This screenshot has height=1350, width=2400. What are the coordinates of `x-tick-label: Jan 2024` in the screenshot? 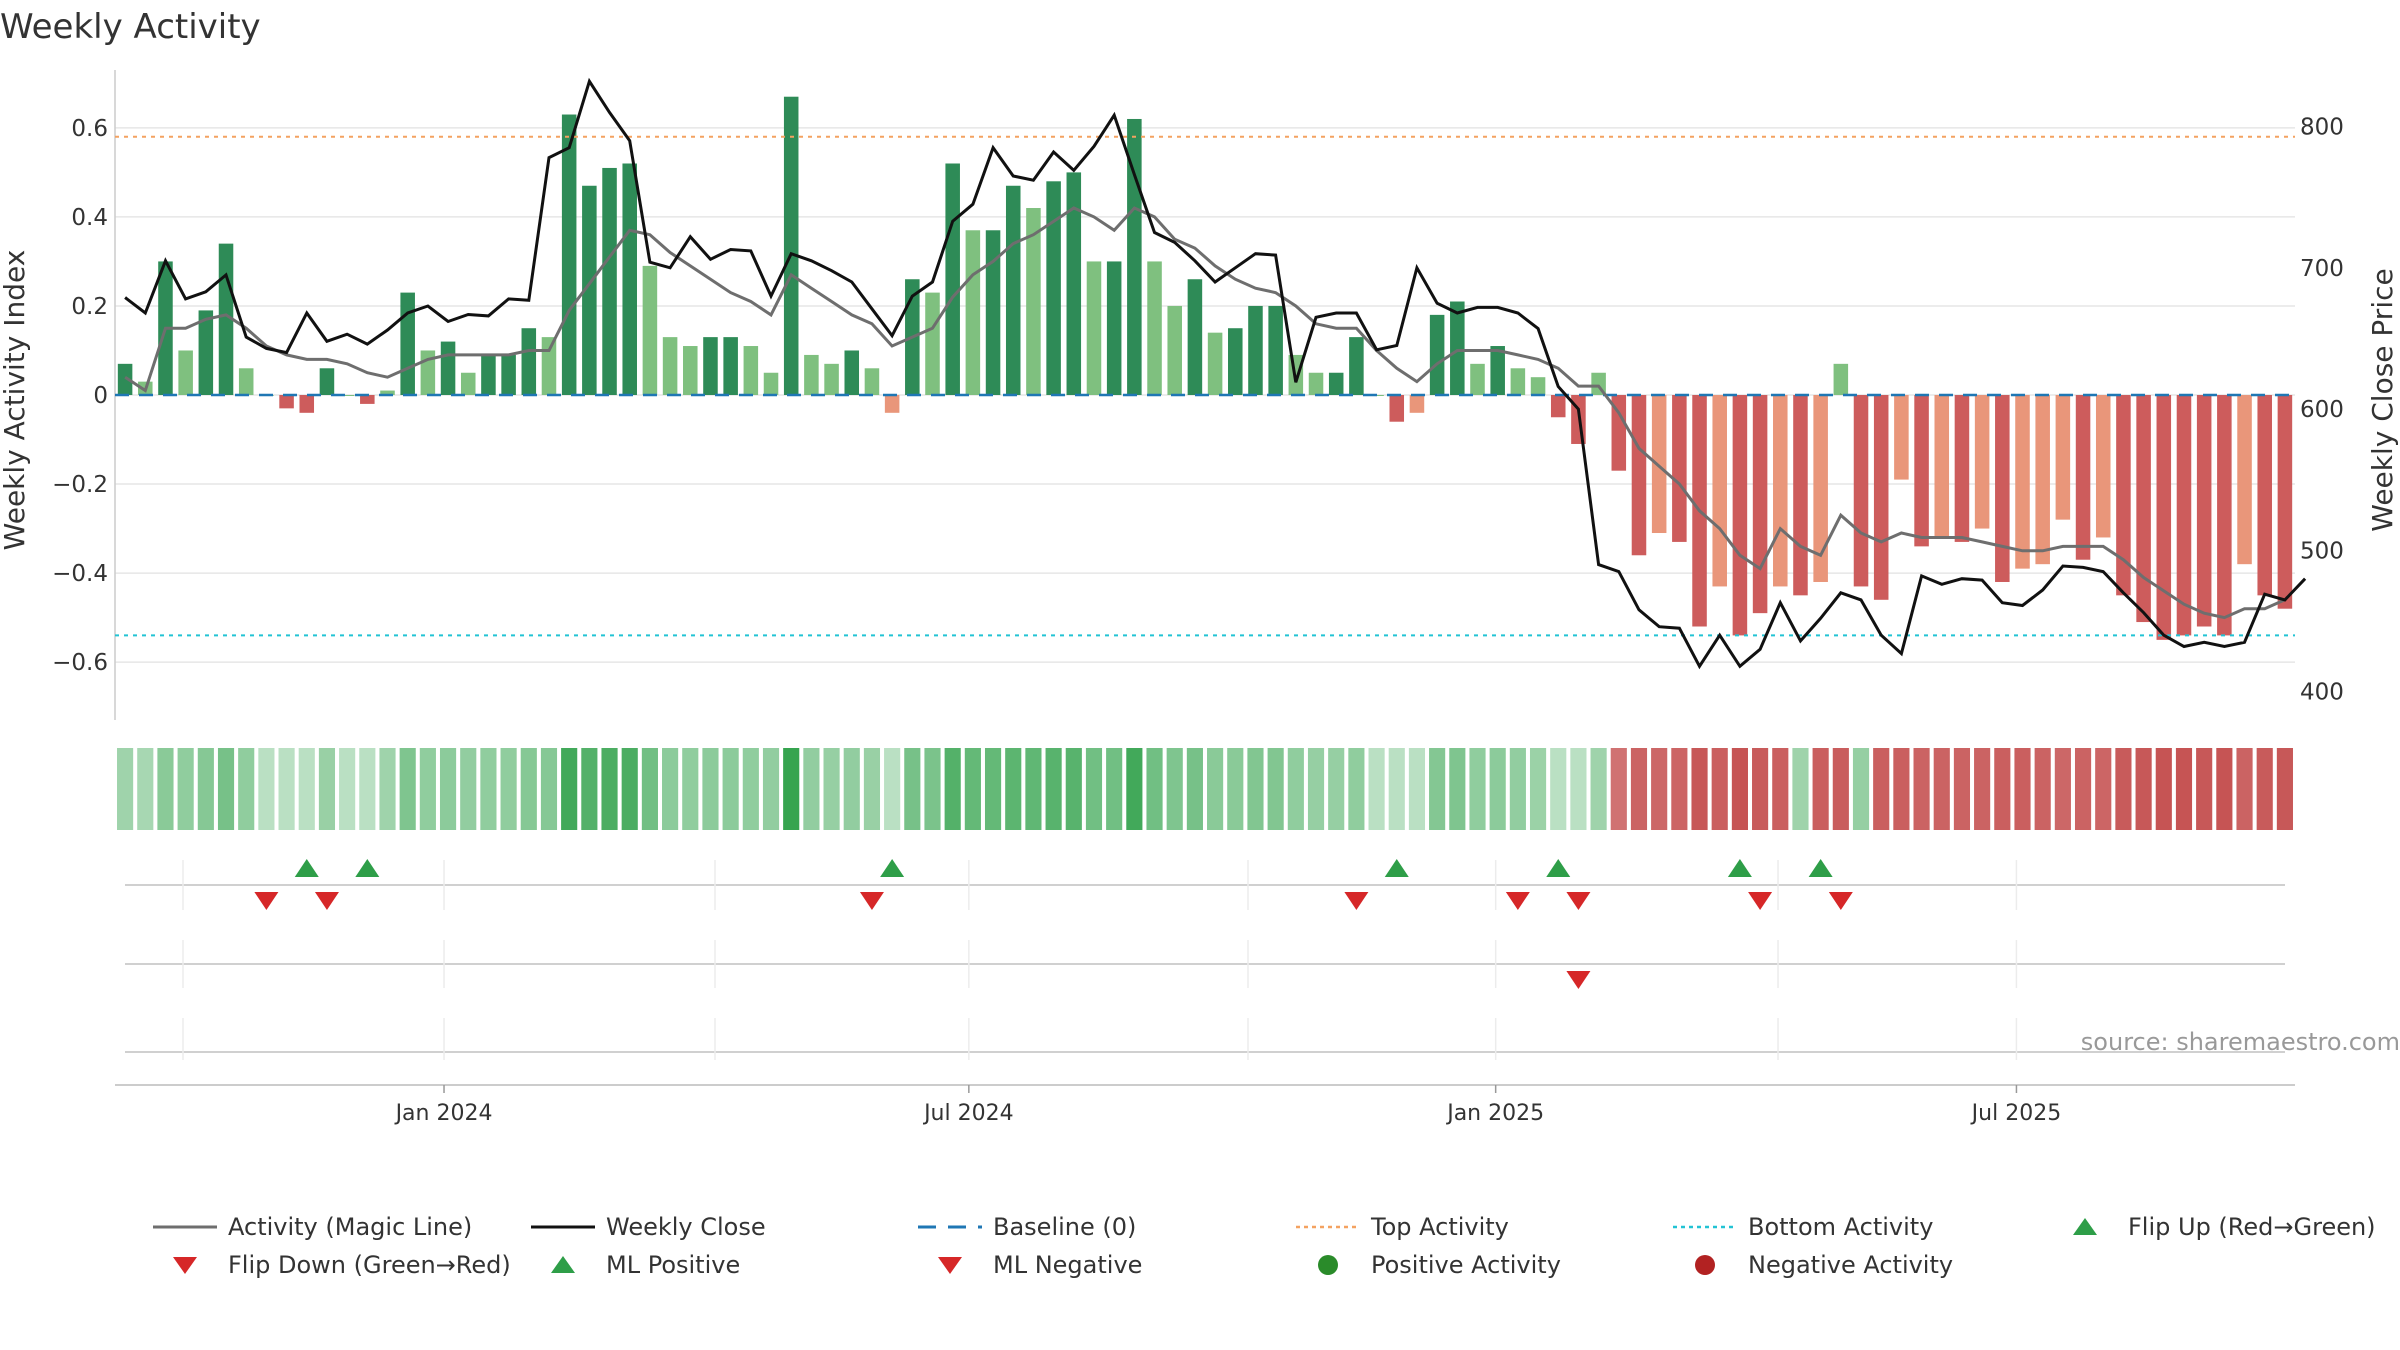 It's located at (443, 1113).